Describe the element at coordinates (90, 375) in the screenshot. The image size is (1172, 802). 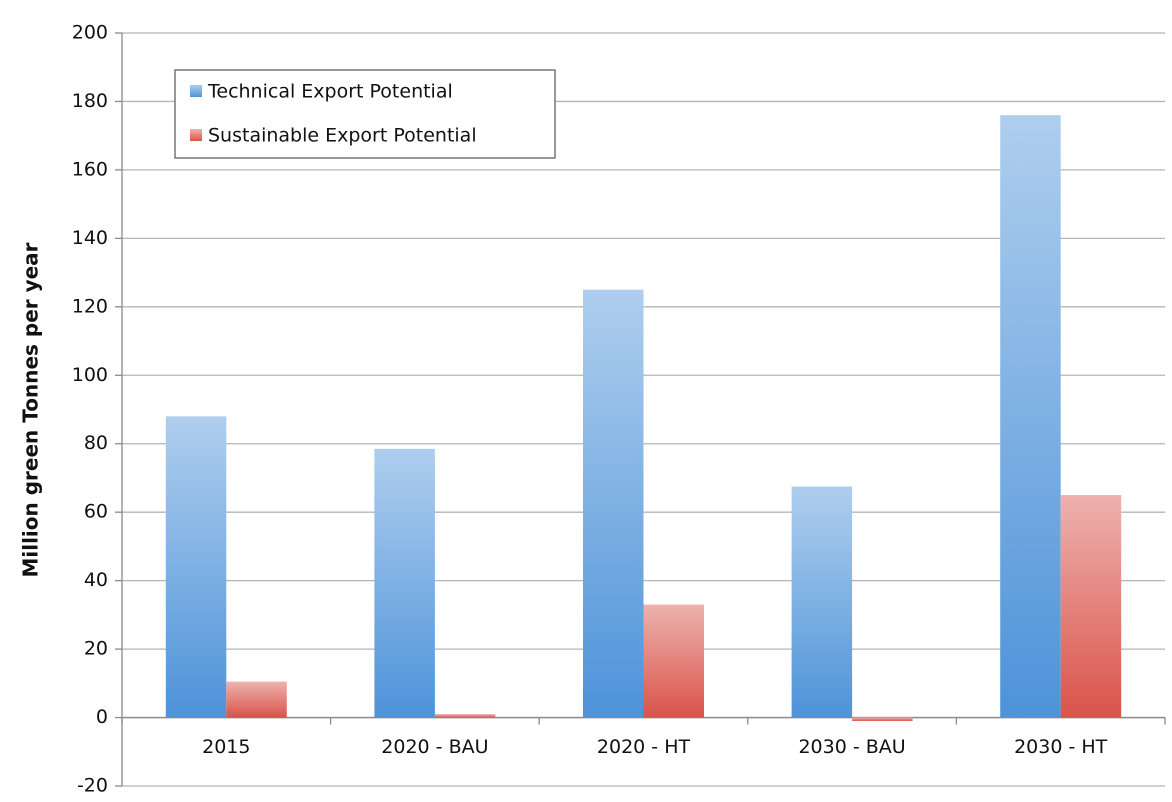
I see `y-tick-label: 100` at that location.